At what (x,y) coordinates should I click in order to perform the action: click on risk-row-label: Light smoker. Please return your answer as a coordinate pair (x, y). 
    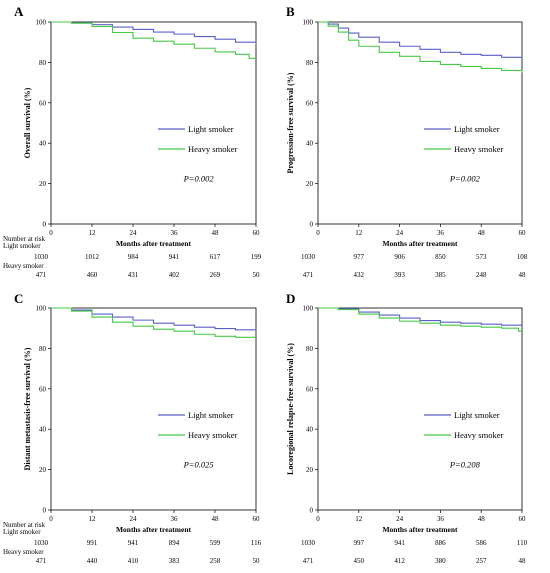
    Looking at the image, I should click on (22, 246).